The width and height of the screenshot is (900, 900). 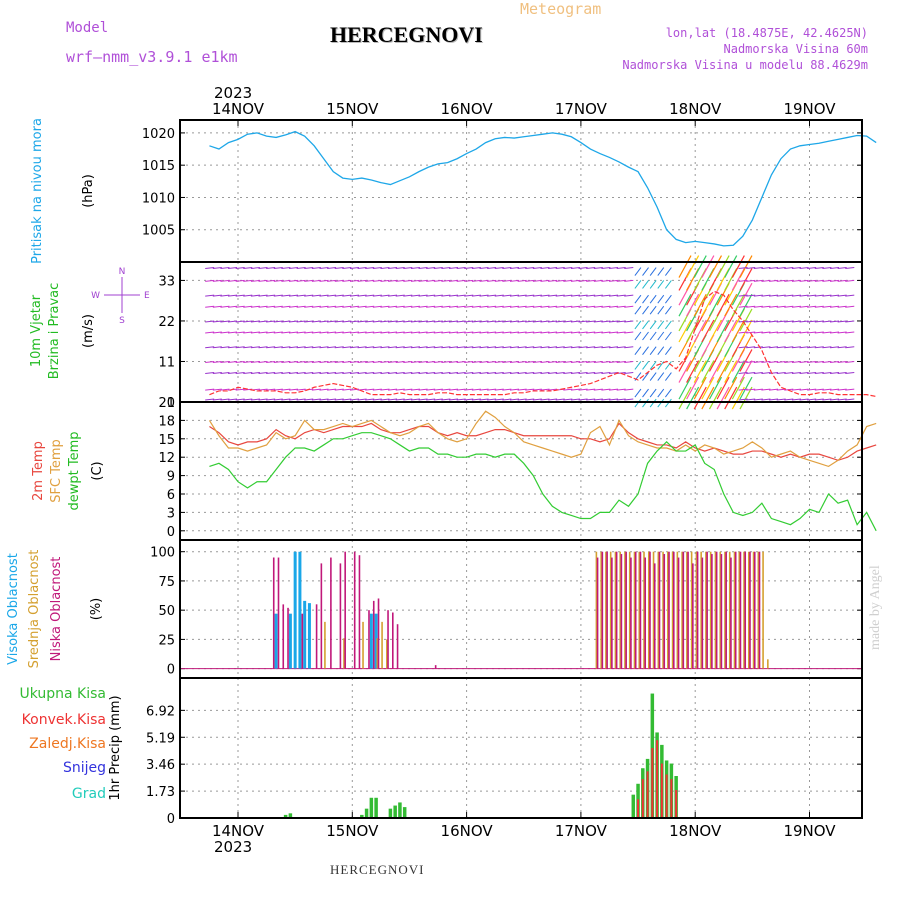 I want to click on top-day-label: 18NOV, so click(x=695, y=109).